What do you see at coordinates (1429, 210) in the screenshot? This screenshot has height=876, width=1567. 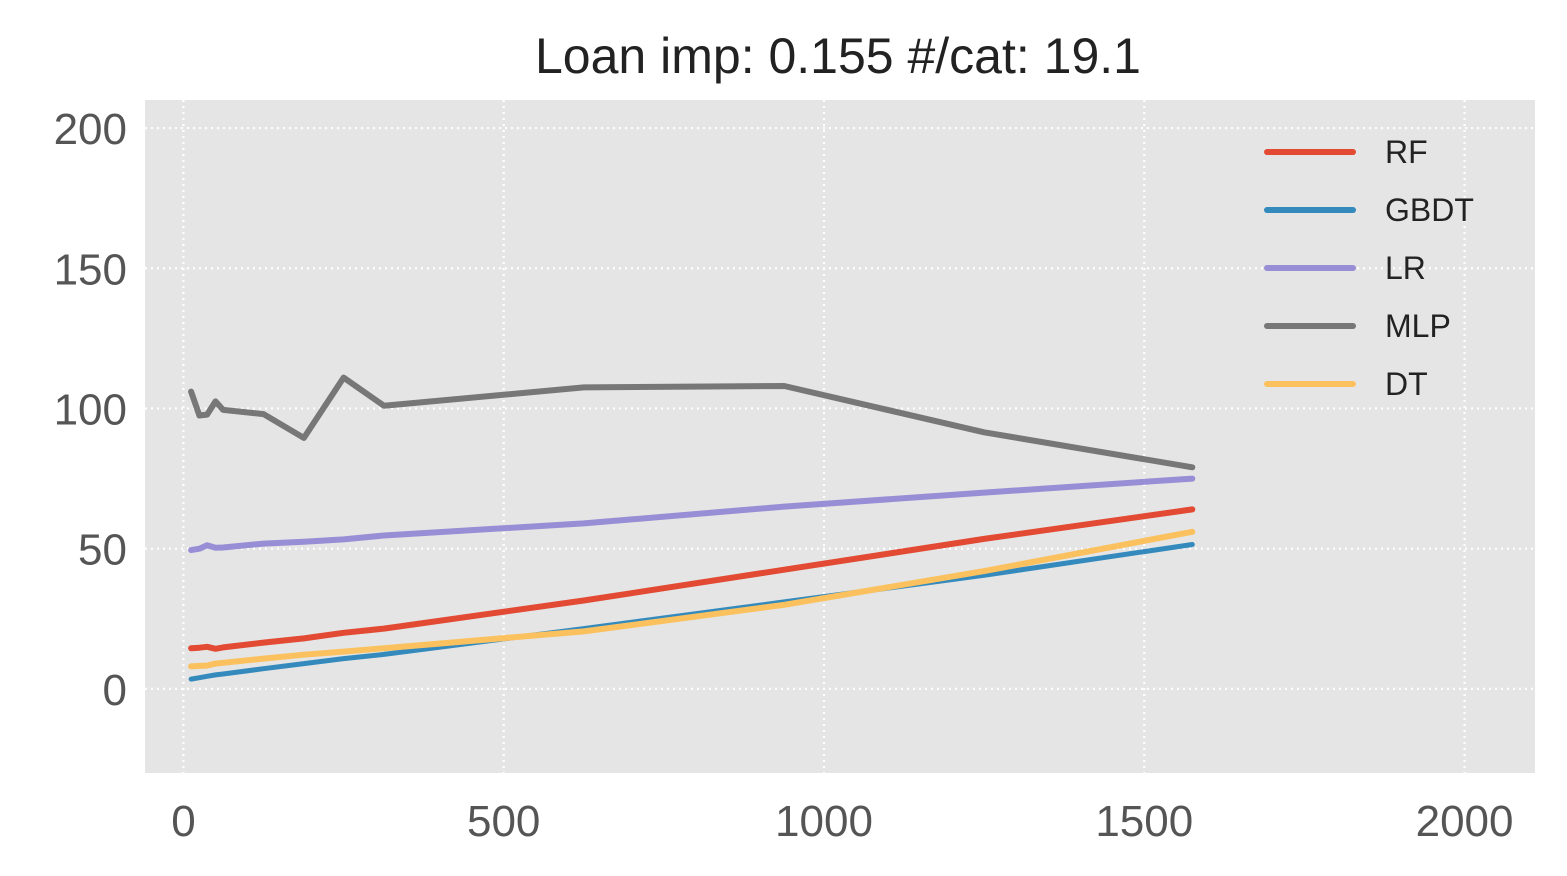 I see `legend-label-gbdt: GBDT` at bounding box center [1429, 210].